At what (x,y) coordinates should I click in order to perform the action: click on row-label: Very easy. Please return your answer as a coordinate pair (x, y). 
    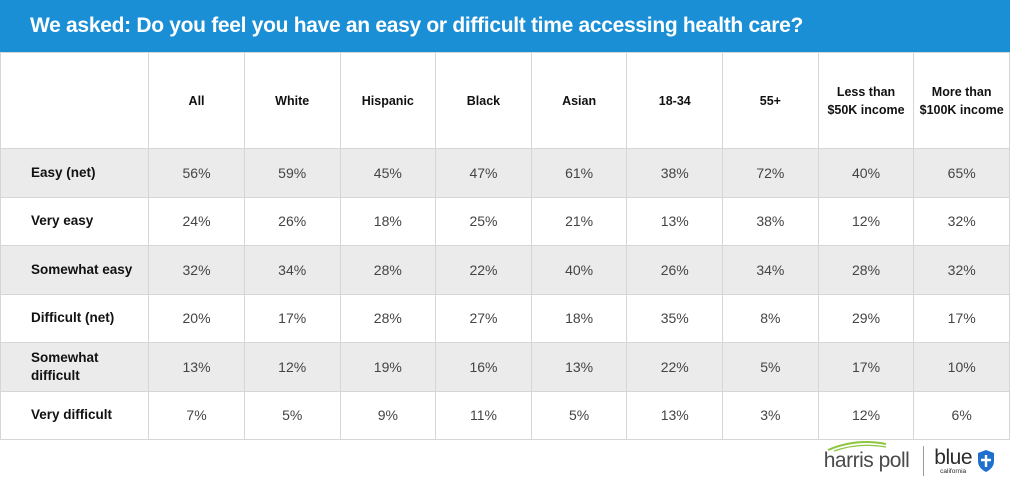
    Looking at the image, I should click on (75, 221).